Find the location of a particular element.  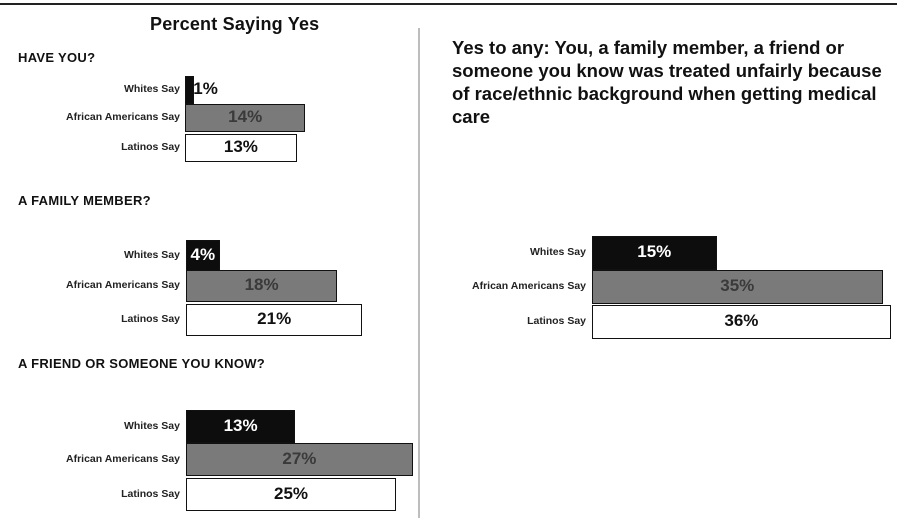

value-label-friend-whites-say: 13% is located at coordinates (240, 425).